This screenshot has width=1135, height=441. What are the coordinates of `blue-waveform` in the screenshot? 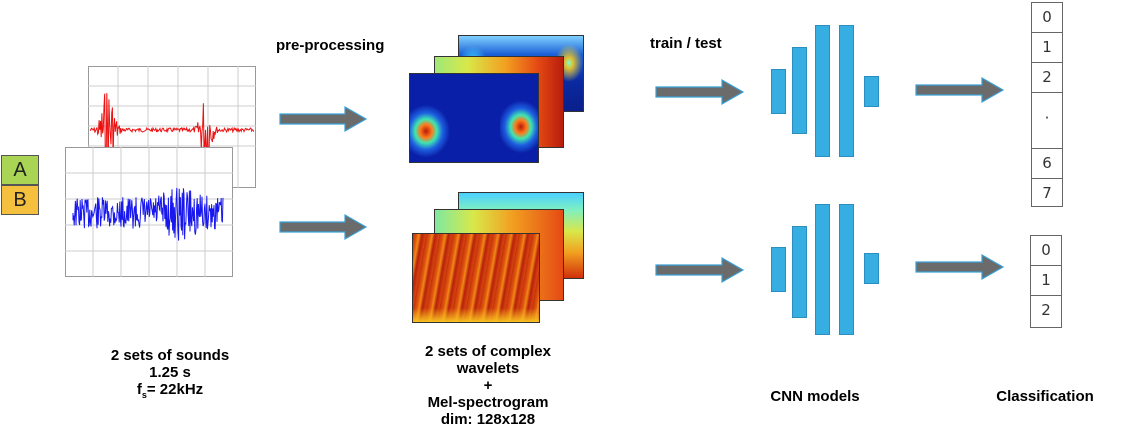 It's located at (148, 214).